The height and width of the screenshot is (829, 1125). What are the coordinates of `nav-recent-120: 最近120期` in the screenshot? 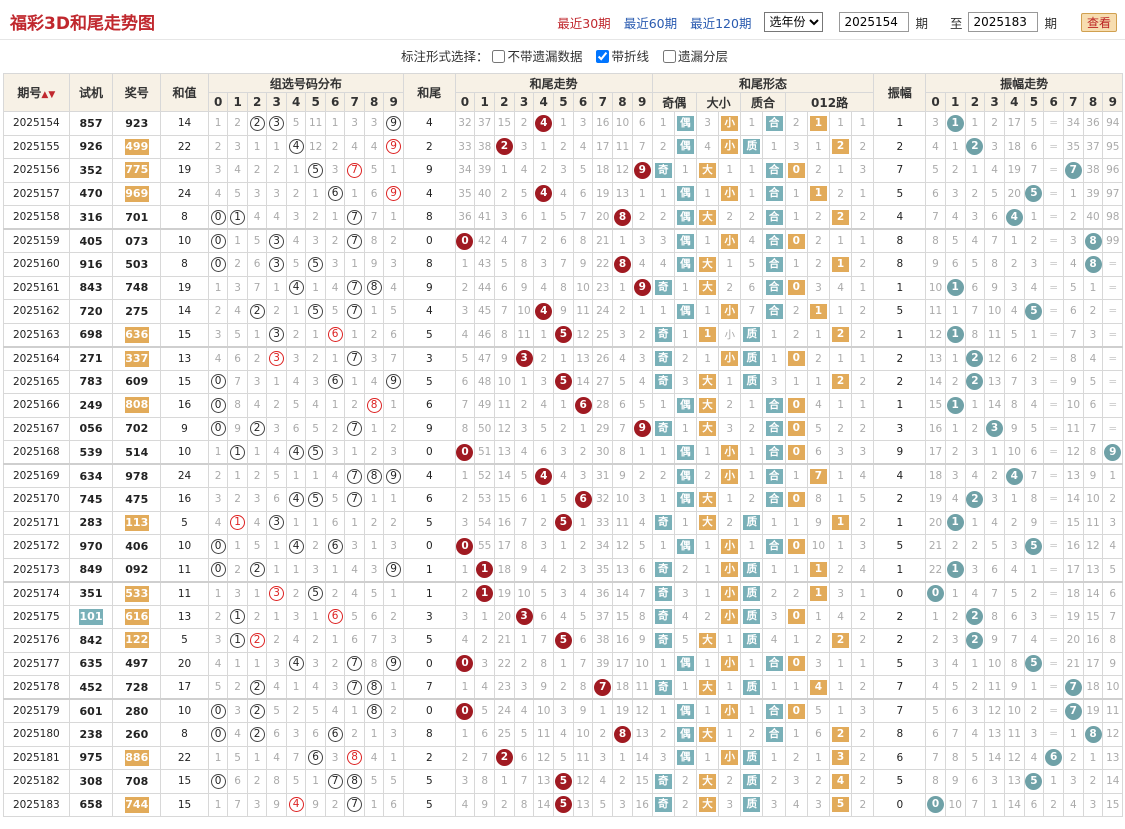 It's located at (721, 23).